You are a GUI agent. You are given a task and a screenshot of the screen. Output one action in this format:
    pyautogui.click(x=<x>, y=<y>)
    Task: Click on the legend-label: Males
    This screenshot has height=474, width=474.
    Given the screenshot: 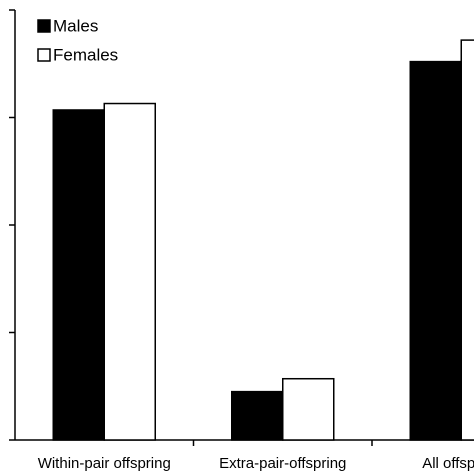 What is the action you would take?
    pyautogui.click(x=75, y=25)
    